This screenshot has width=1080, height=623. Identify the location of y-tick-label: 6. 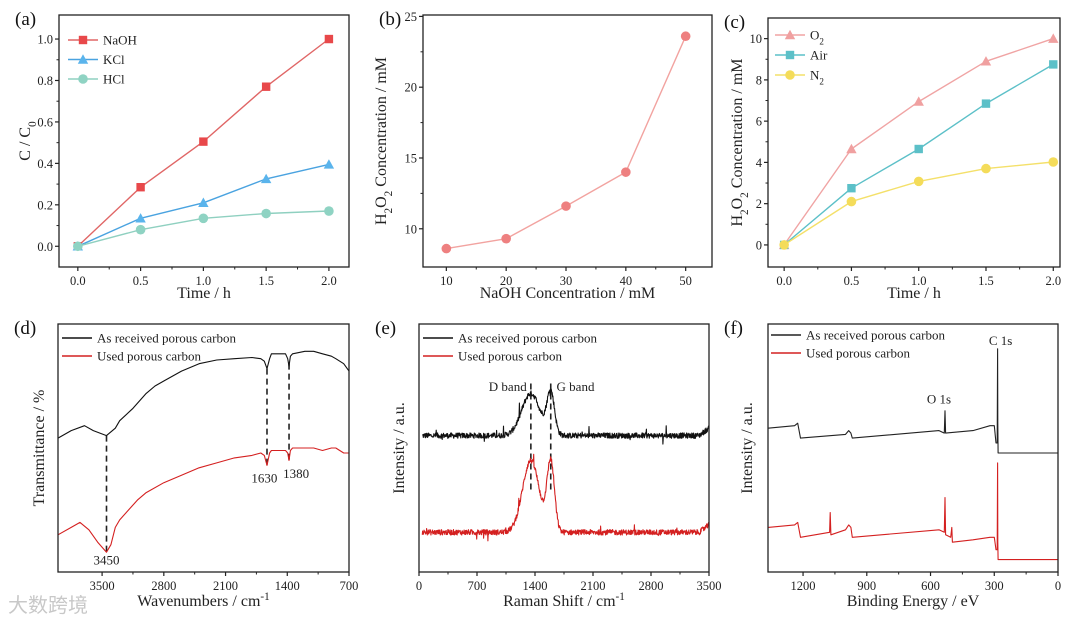
(759, 122).